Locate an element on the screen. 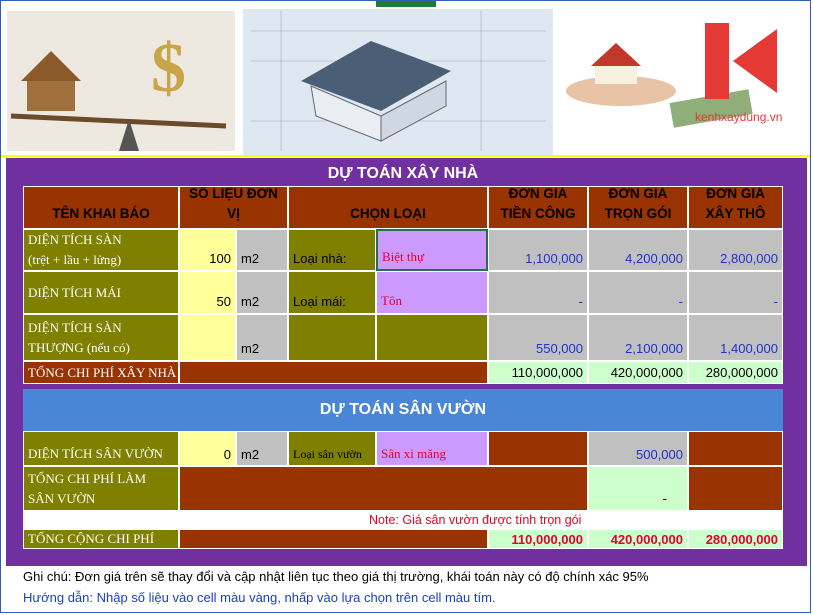  column-header: SỐ LIỆU ĐƠN VỊ is located at coordinates (233, 207).